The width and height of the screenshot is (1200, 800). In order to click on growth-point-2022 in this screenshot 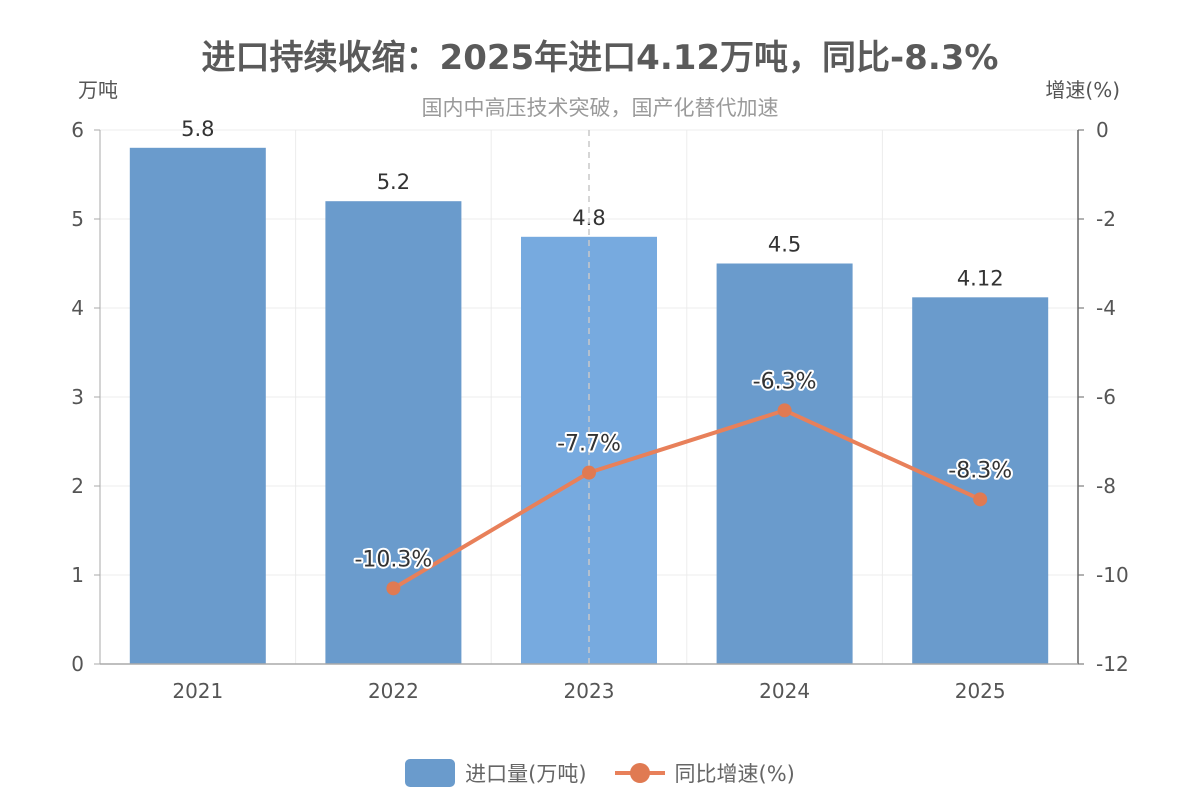, I will do `click(393, 588)`.